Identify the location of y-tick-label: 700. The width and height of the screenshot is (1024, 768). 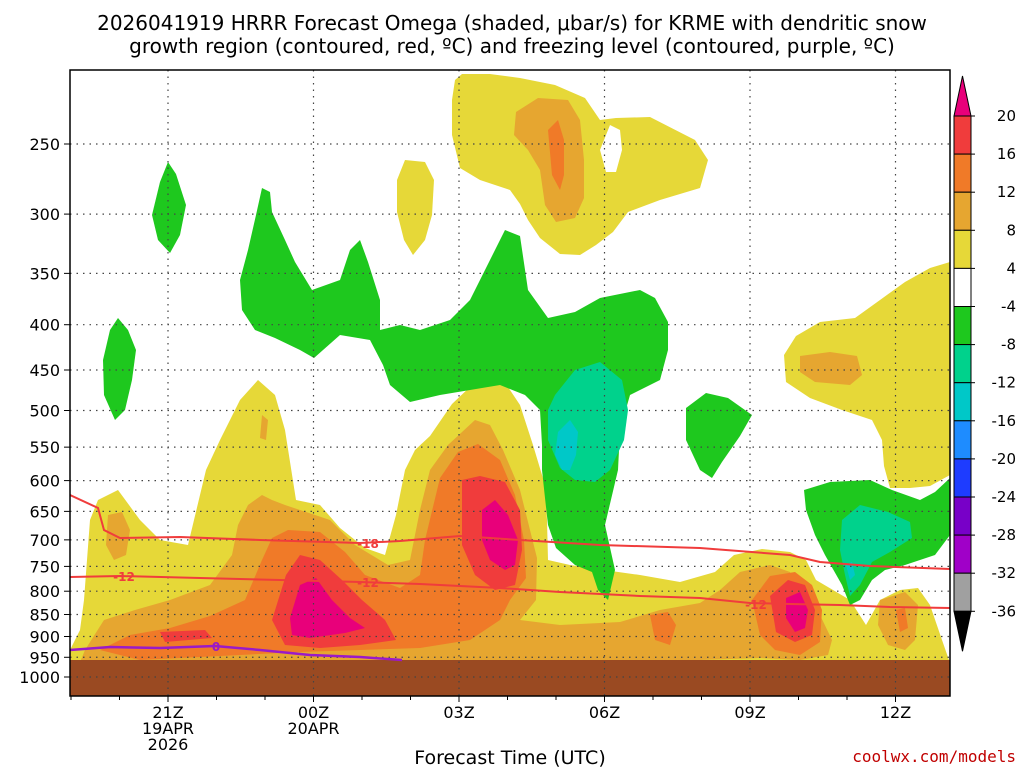
(44, 540).